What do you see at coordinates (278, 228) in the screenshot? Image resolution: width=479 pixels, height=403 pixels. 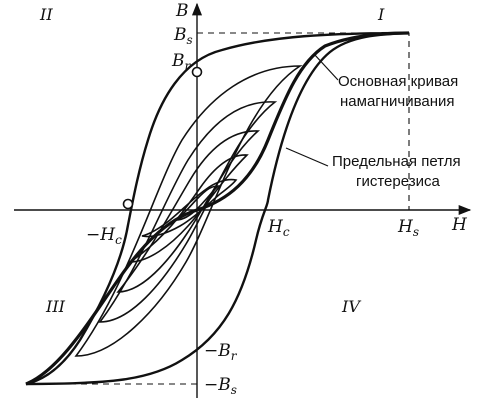 I see `hc-label: Hc` at bounding box center [278, 228].